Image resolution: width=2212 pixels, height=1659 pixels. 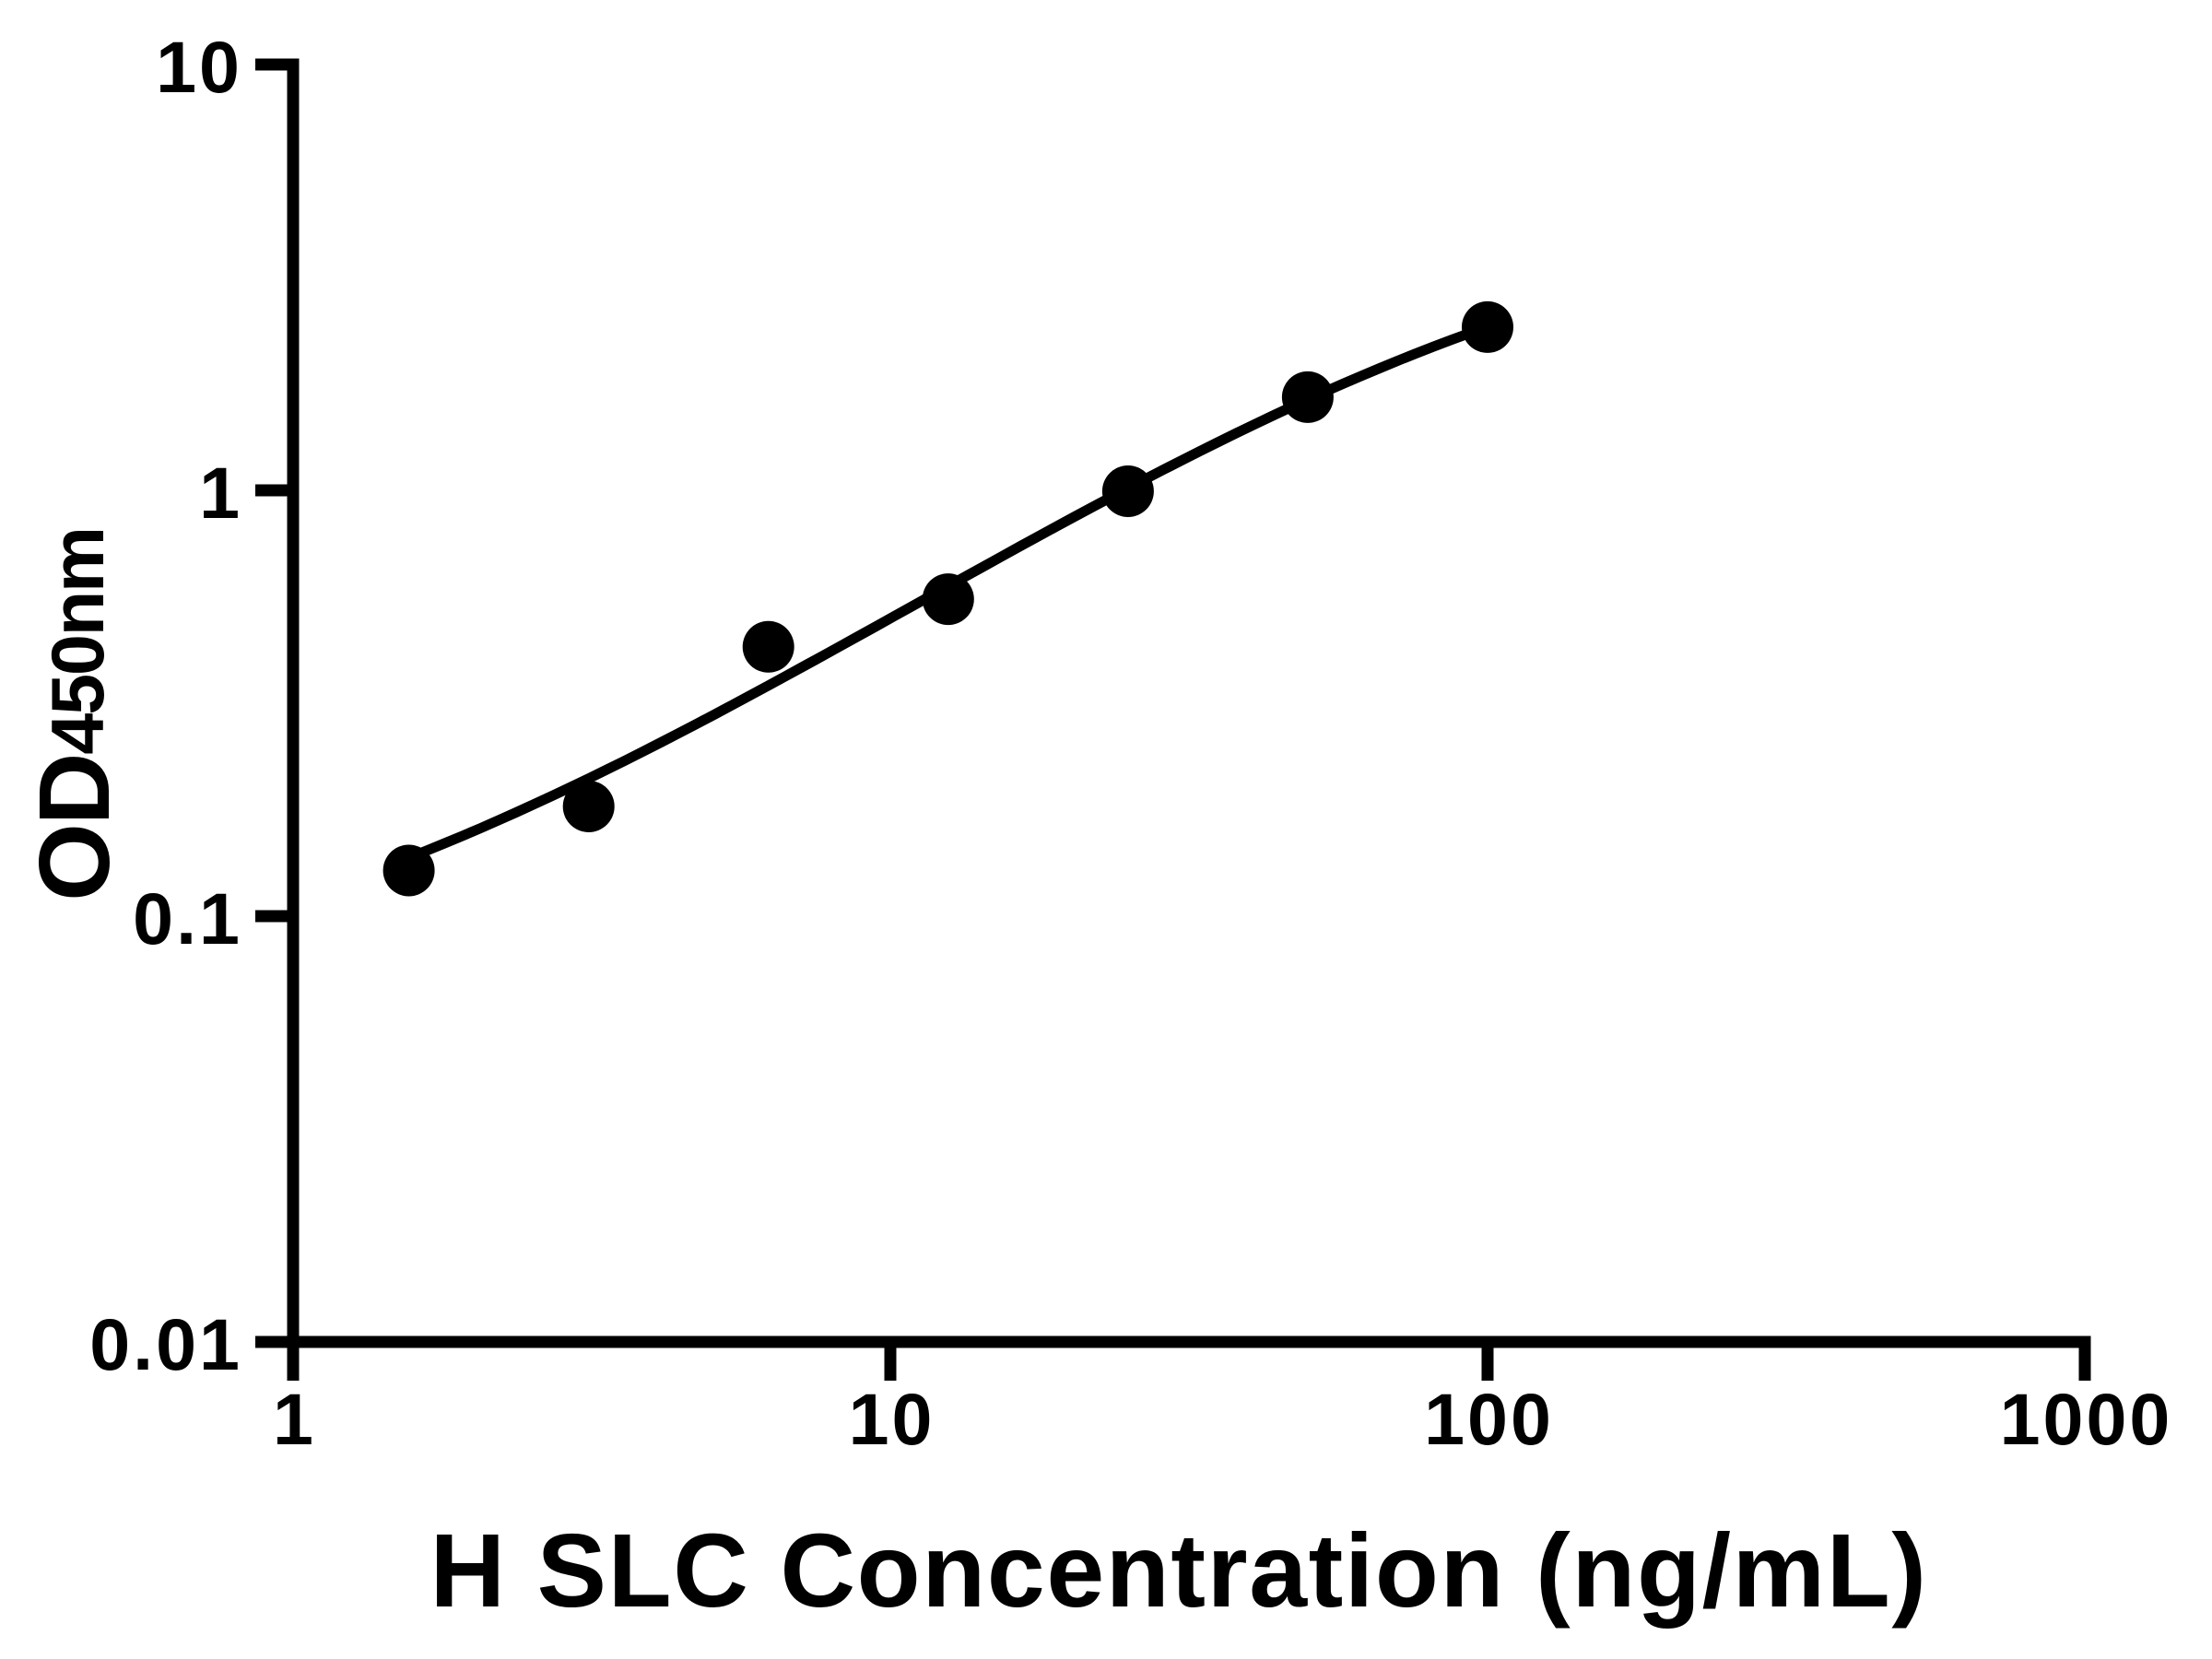 What do you see at coordinates (2086, 1419) in the screenshot?
I see `svg-text: 1000` at bounding box center [2086, 1419].